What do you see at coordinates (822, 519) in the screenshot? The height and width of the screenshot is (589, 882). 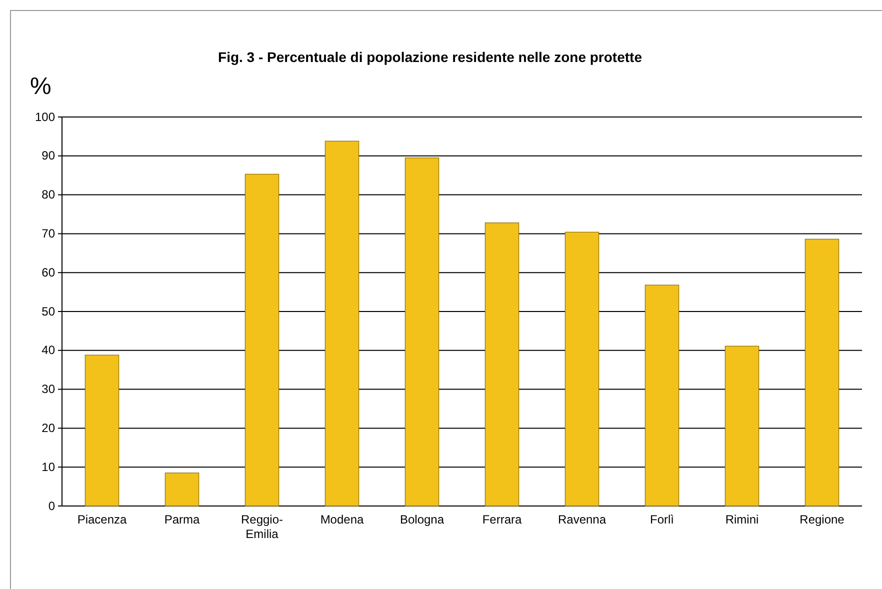 I see `x-tick-label: Regione` at bounding box center [822, 519].